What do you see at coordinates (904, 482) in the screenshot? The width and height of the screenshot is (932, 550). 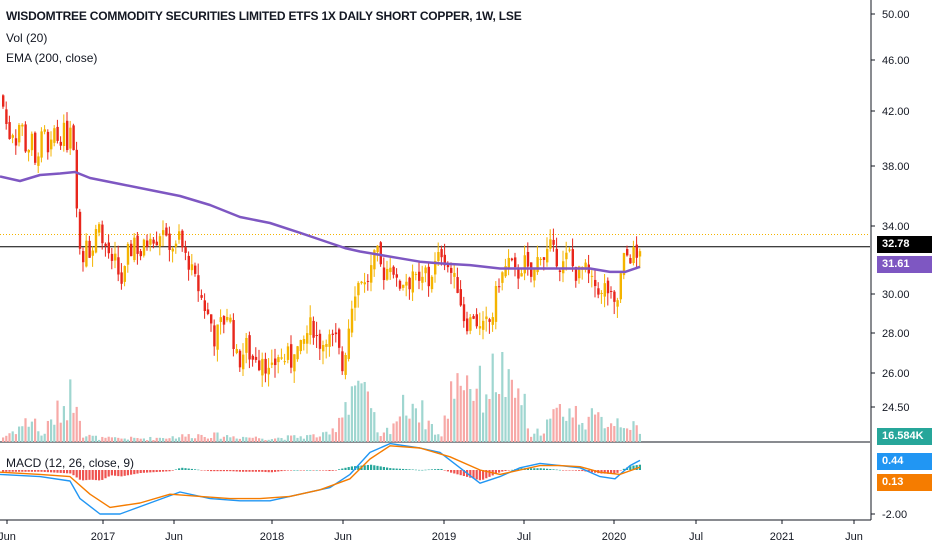 I see `signal-badge: 0.13` at bounding box center [904, 482].